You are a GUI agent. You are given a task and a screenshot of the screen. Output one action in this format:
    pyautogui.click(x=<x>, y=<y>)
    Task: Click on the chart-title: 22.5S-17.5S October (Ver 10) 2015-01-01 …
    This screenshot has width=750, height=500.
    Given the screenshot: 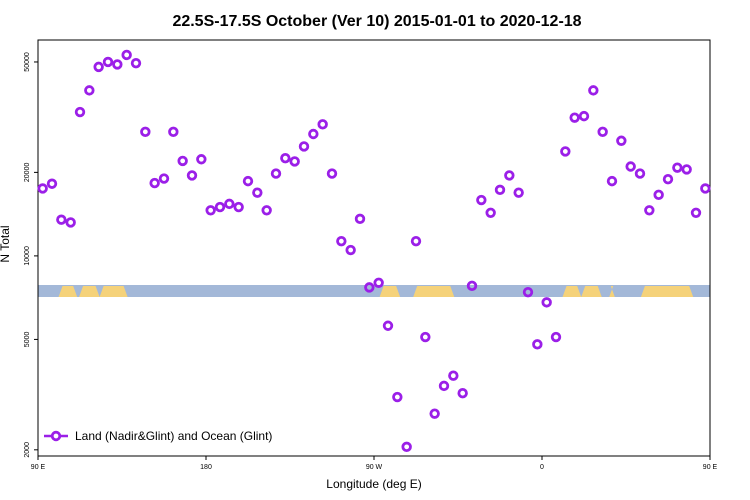 What is the action you would take?
    pyautogui.click(x=376, y=21)
    